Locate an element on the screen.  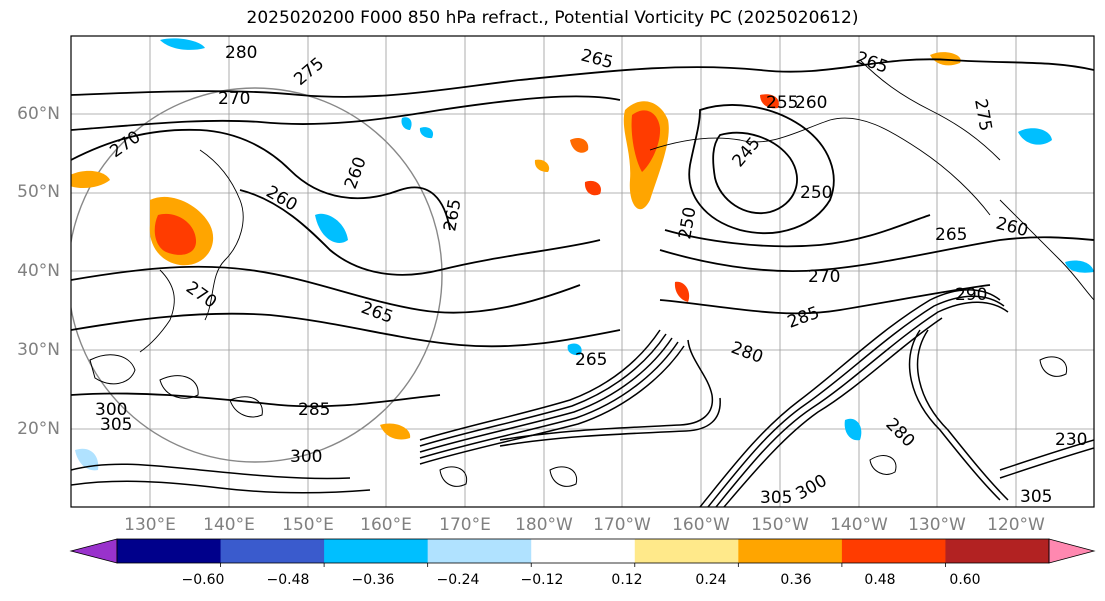
colorbar is located at coordinates (582, 552).